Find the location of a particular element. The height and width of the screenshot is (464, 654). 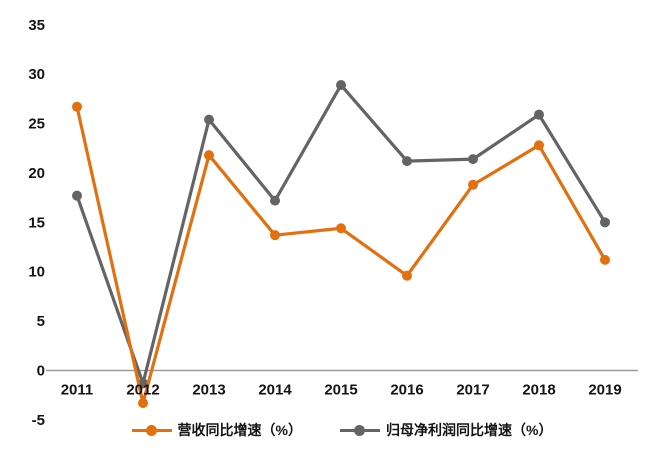

y-axis-tick-label: 15 is located at coordinates (36, 222).